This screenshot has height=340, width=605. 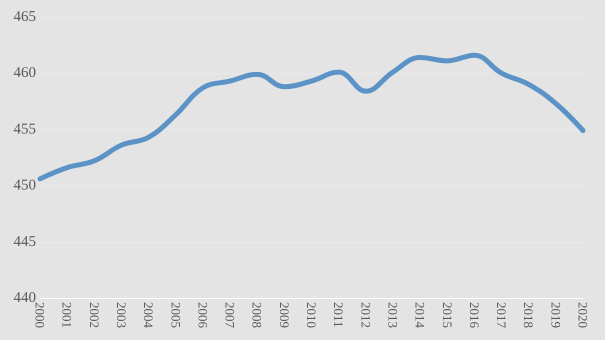 I want to click on x-tick-label: 2009, so click(x=284, y=315).